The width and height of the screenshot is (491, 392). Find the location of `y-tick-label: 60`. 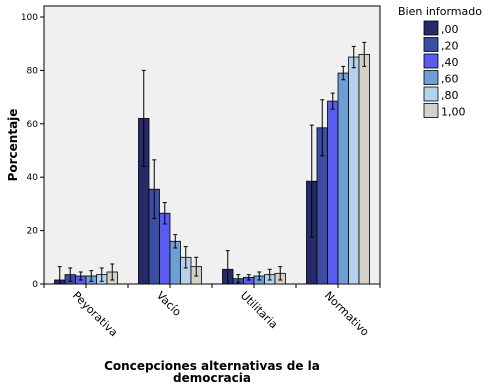

y-tick-label: 60 is located at coordinates (33, 125).